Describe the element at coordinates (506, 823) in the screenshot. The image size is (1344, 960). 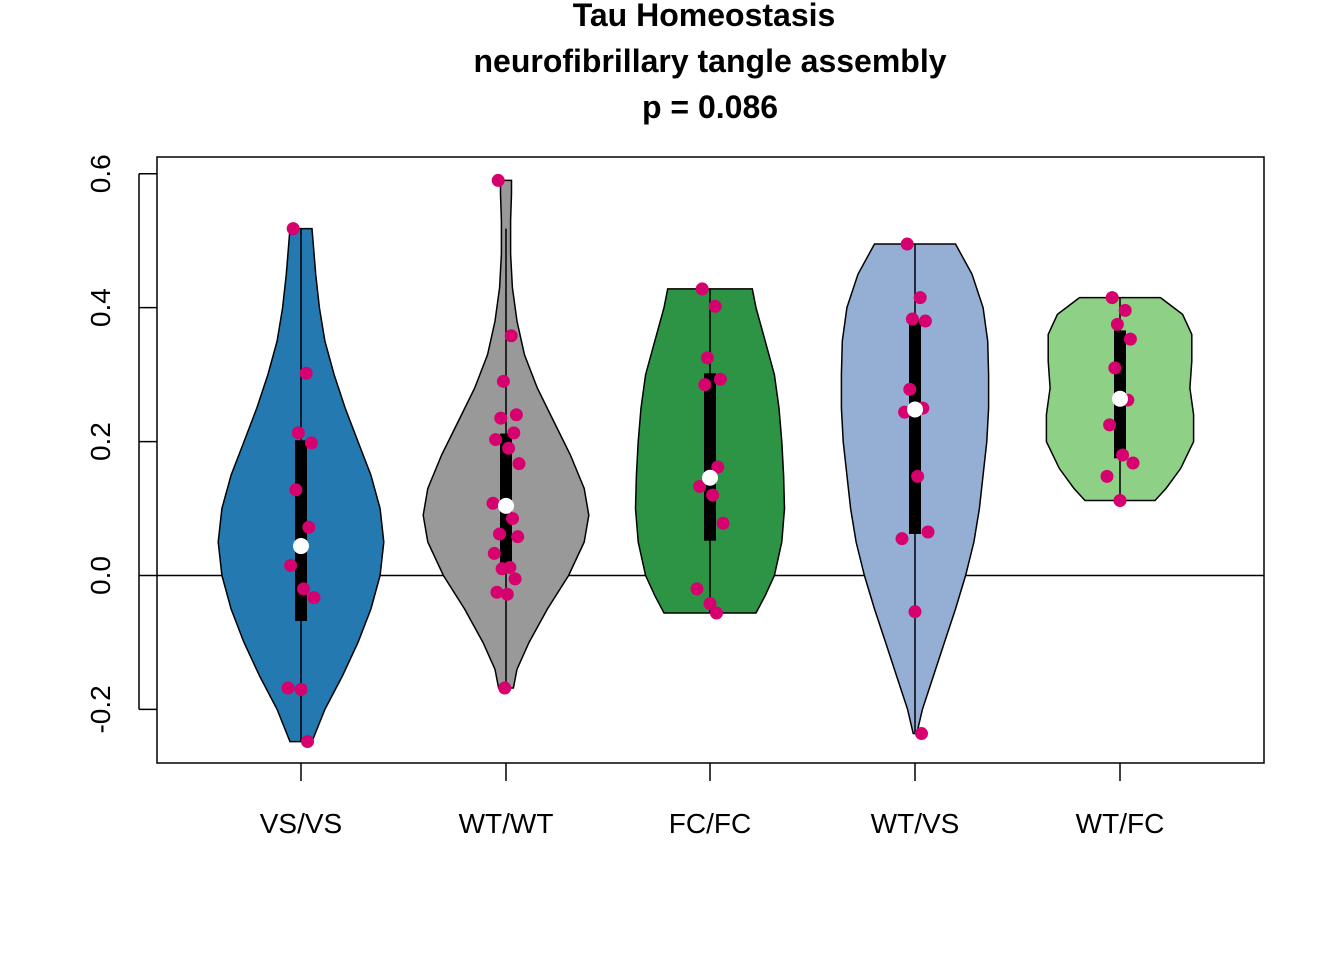
I see `x-tick-label: WT/WT` at that location.